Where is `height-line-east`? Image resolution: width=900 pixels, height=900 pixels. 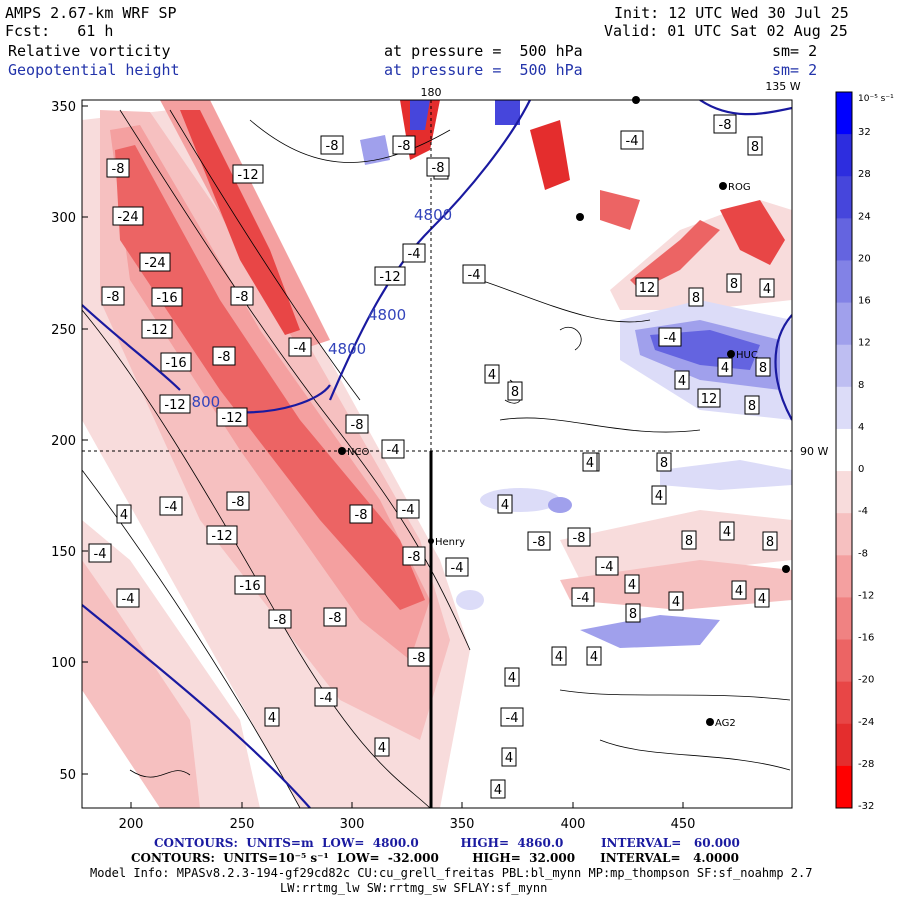 height-line-east is located at coordinates (429, 250).